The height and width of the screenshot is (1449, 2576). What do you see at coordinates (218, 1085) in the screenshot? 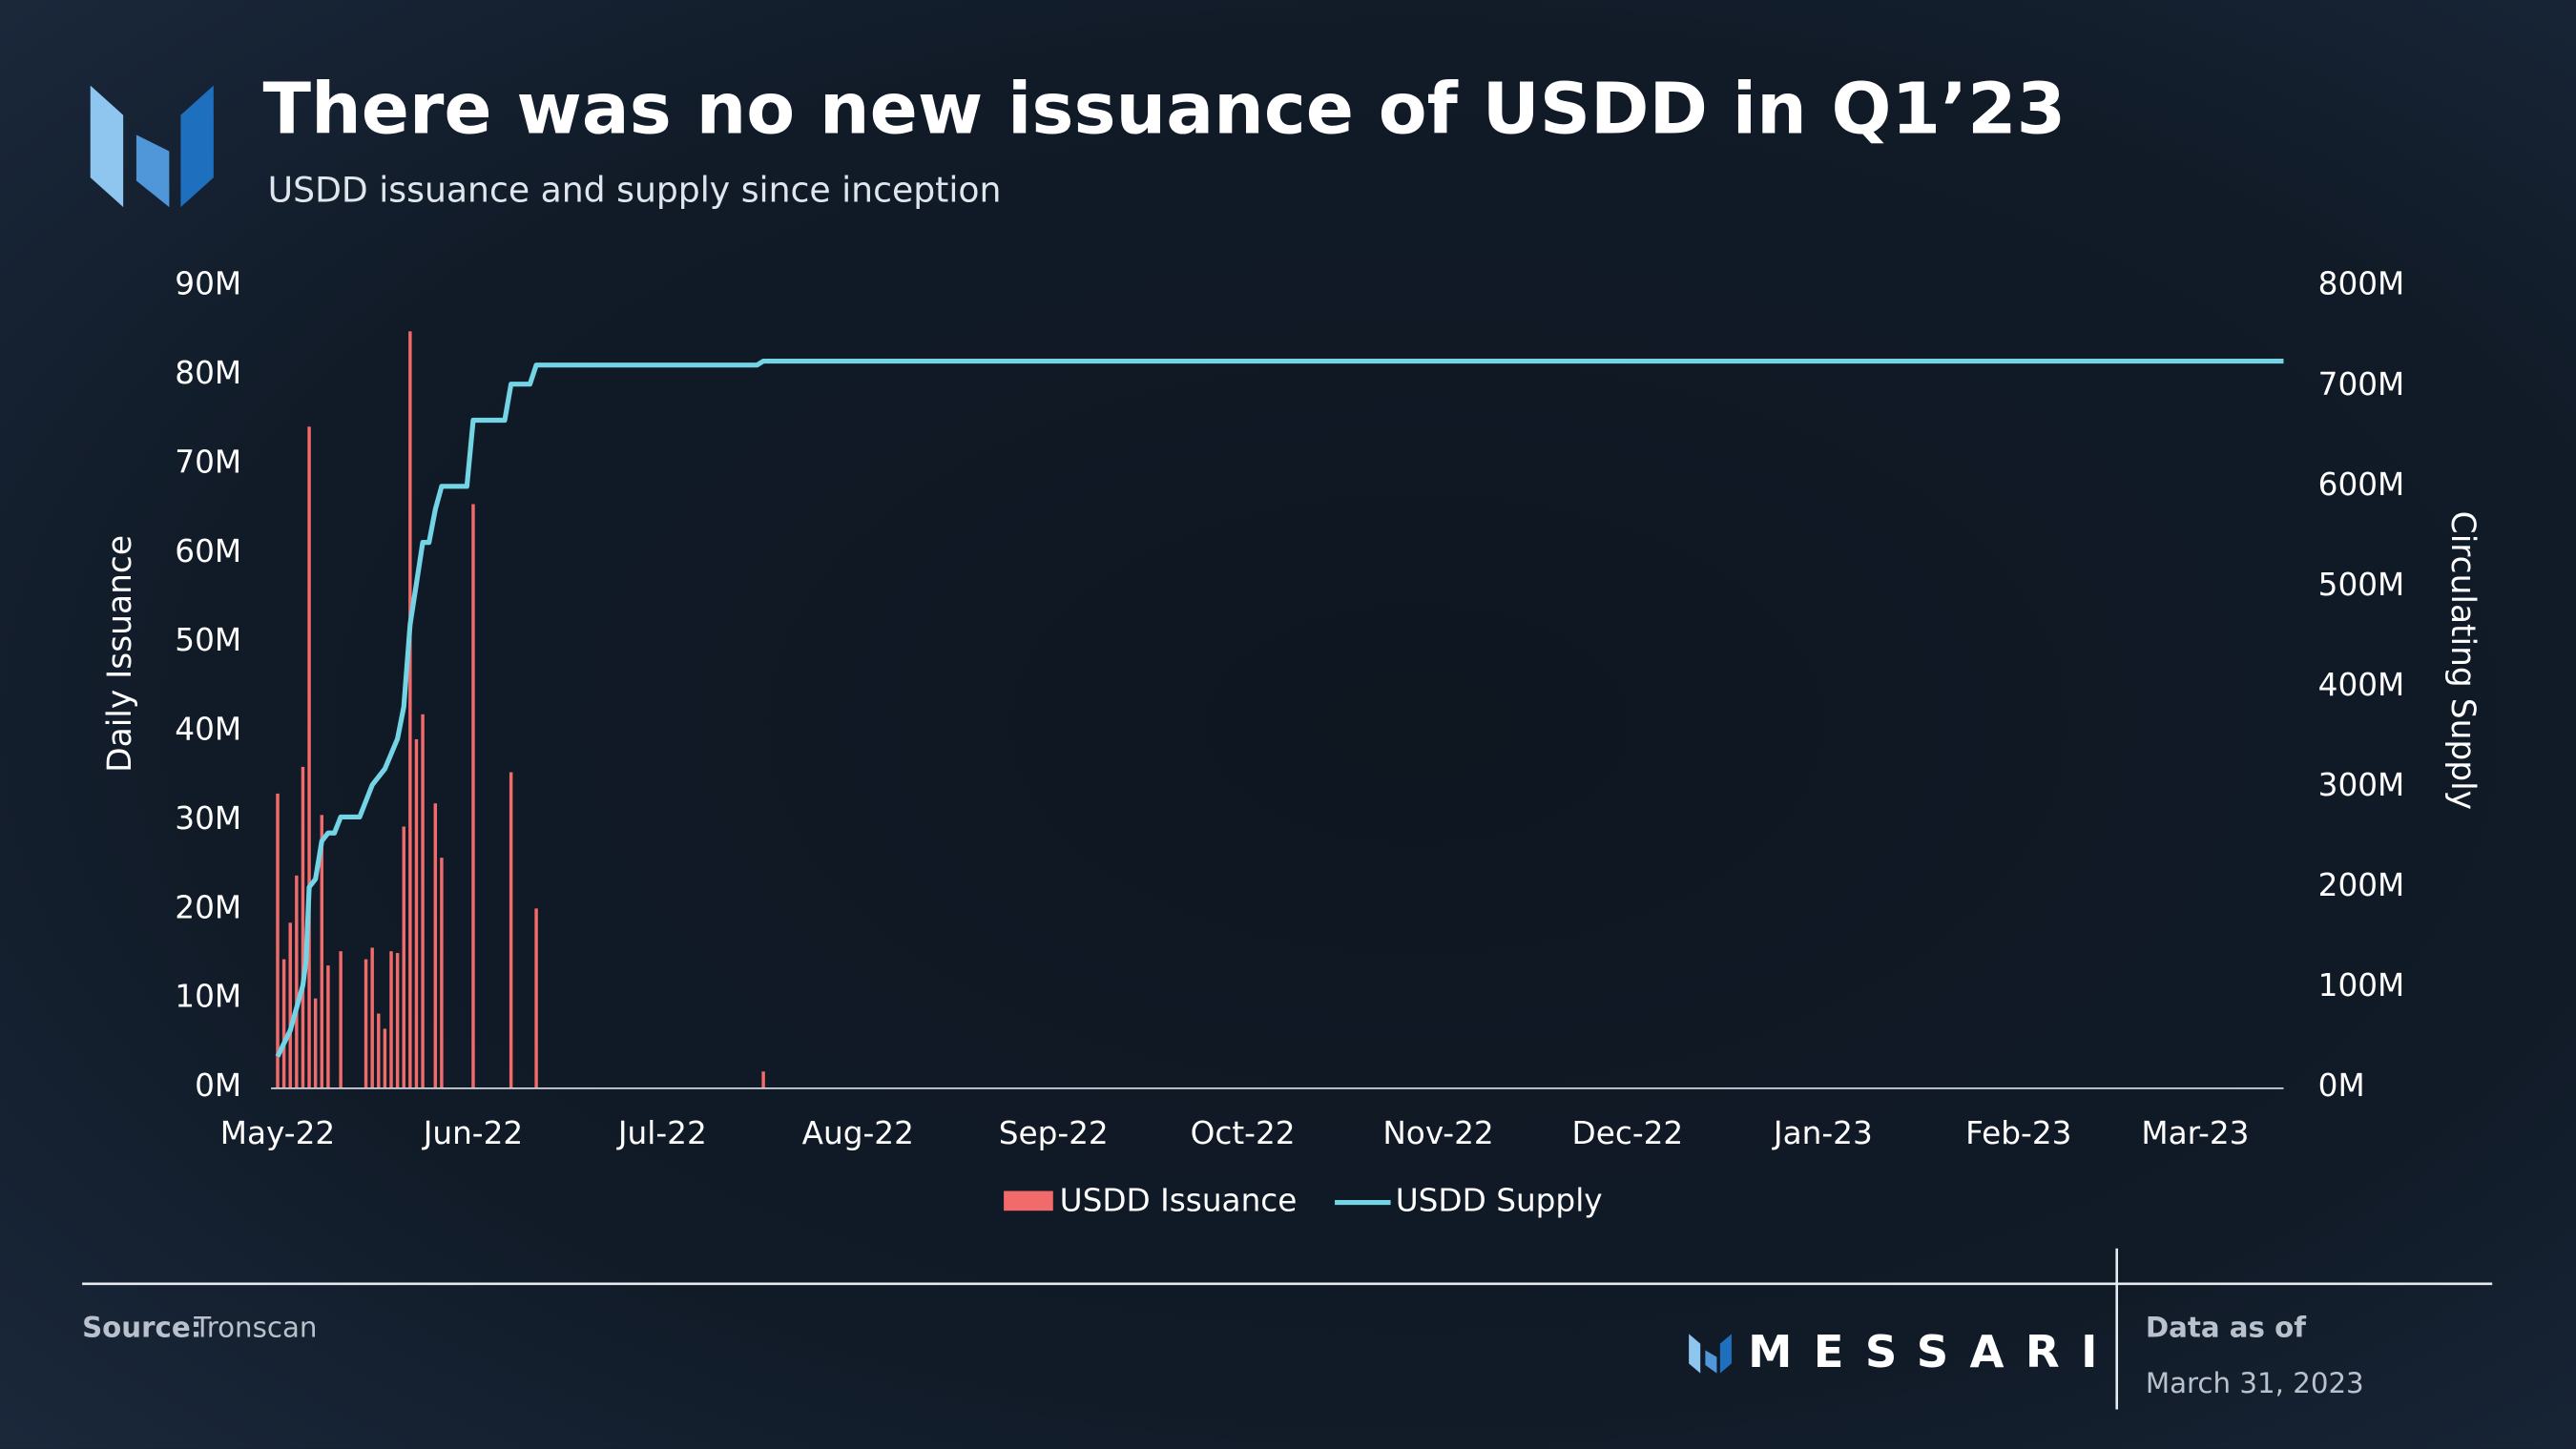
I see `y-tick-label: 0M` at bounding box center [218, 1085].